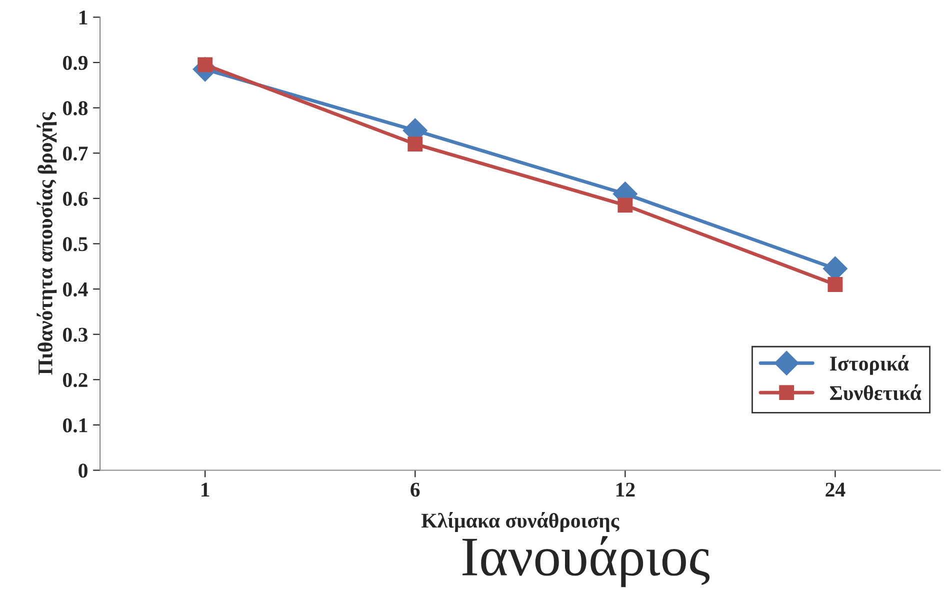 Image resolution: width=944 pixels, height=593 pixels. What do you see at coordinates (75, 153) in the screenshot?
I see `y-tick-label: 0.7` at bounding box center [75, 153].